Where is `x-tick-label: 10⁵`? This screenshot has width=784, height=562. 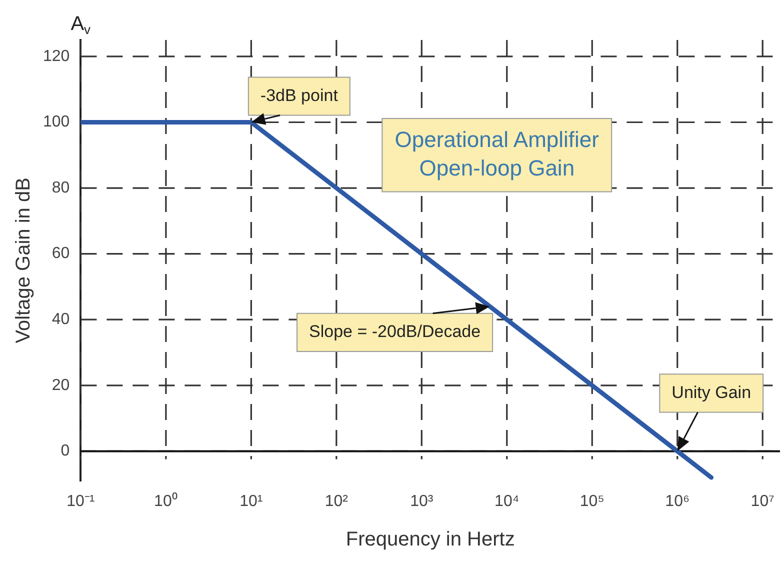
x-tick-label: 10⁵ is located at coordinates (592, 501).